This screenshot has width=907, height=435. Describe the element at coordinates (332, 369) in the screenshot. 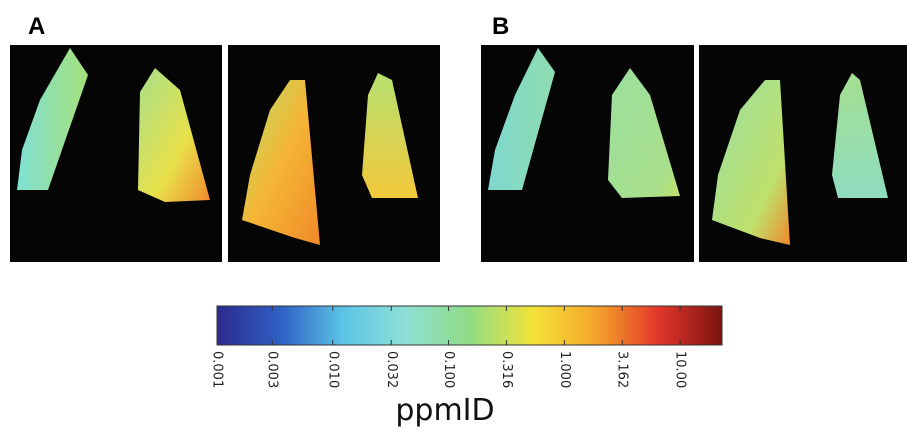

I see `tick-label: 0.010` at that location.